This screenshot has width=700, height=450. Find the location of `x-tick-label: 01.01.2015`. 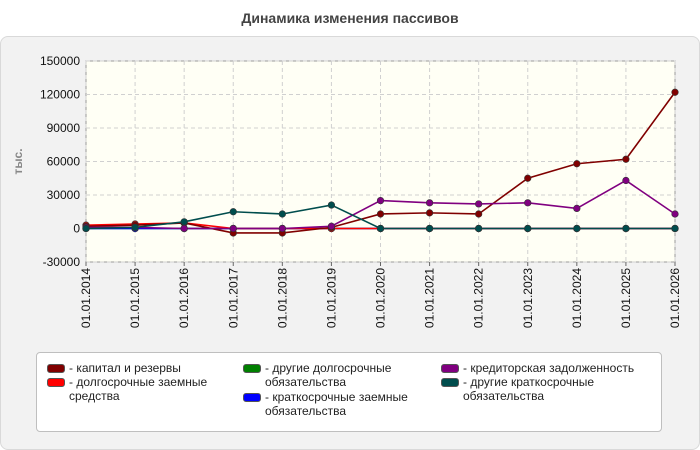

x-tick-label: 01.01.2015 is located at coordinates (135, 298).